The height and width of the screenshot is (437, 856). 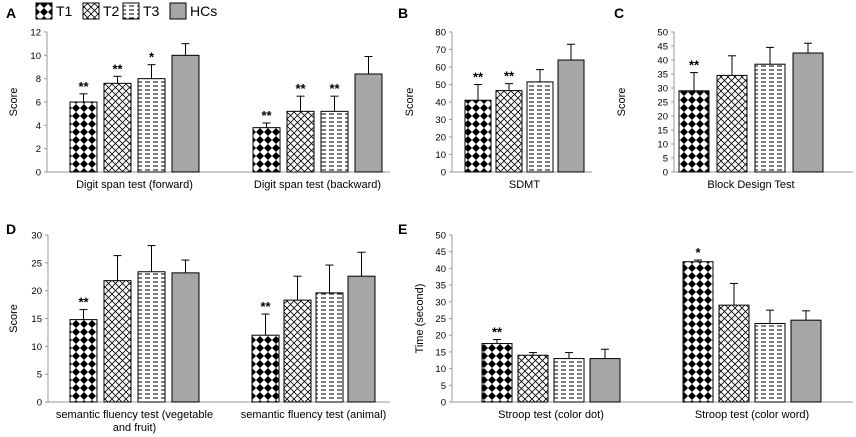 I want to click on x-category-label-line: semantic fluency test (animal), so click(x=314, y=415).